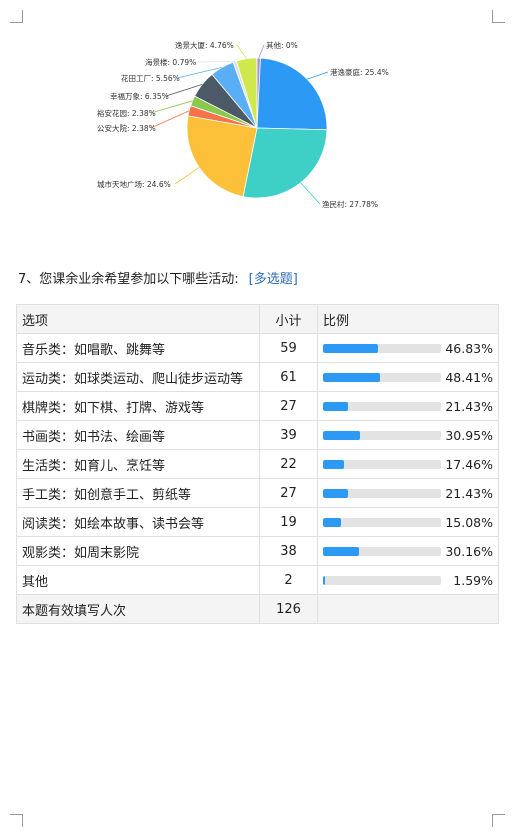 This screenshot has height=837, width=515. Describe the element at coordinates (138, 377) in the screenshot. I see `option-label: 运动类：如球类运动、爬山徒步运动等` at that location.